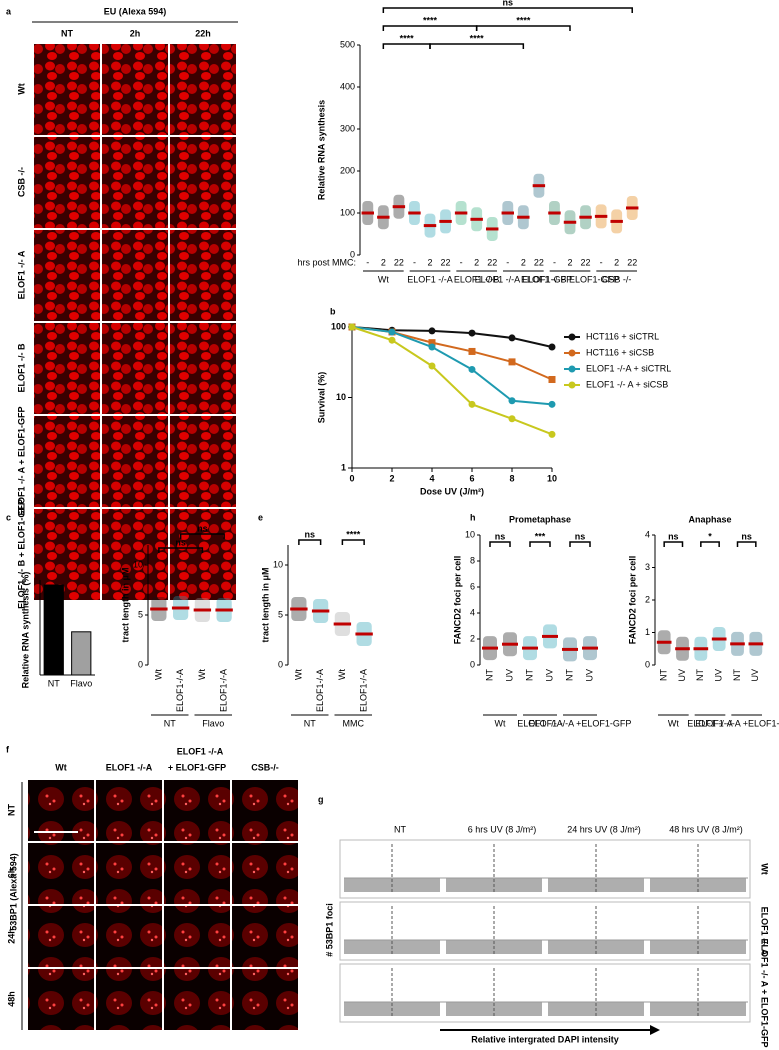 This screenshot has width=779, height=1050. I want to click on y-tick-label: 10, so click(278, 564).